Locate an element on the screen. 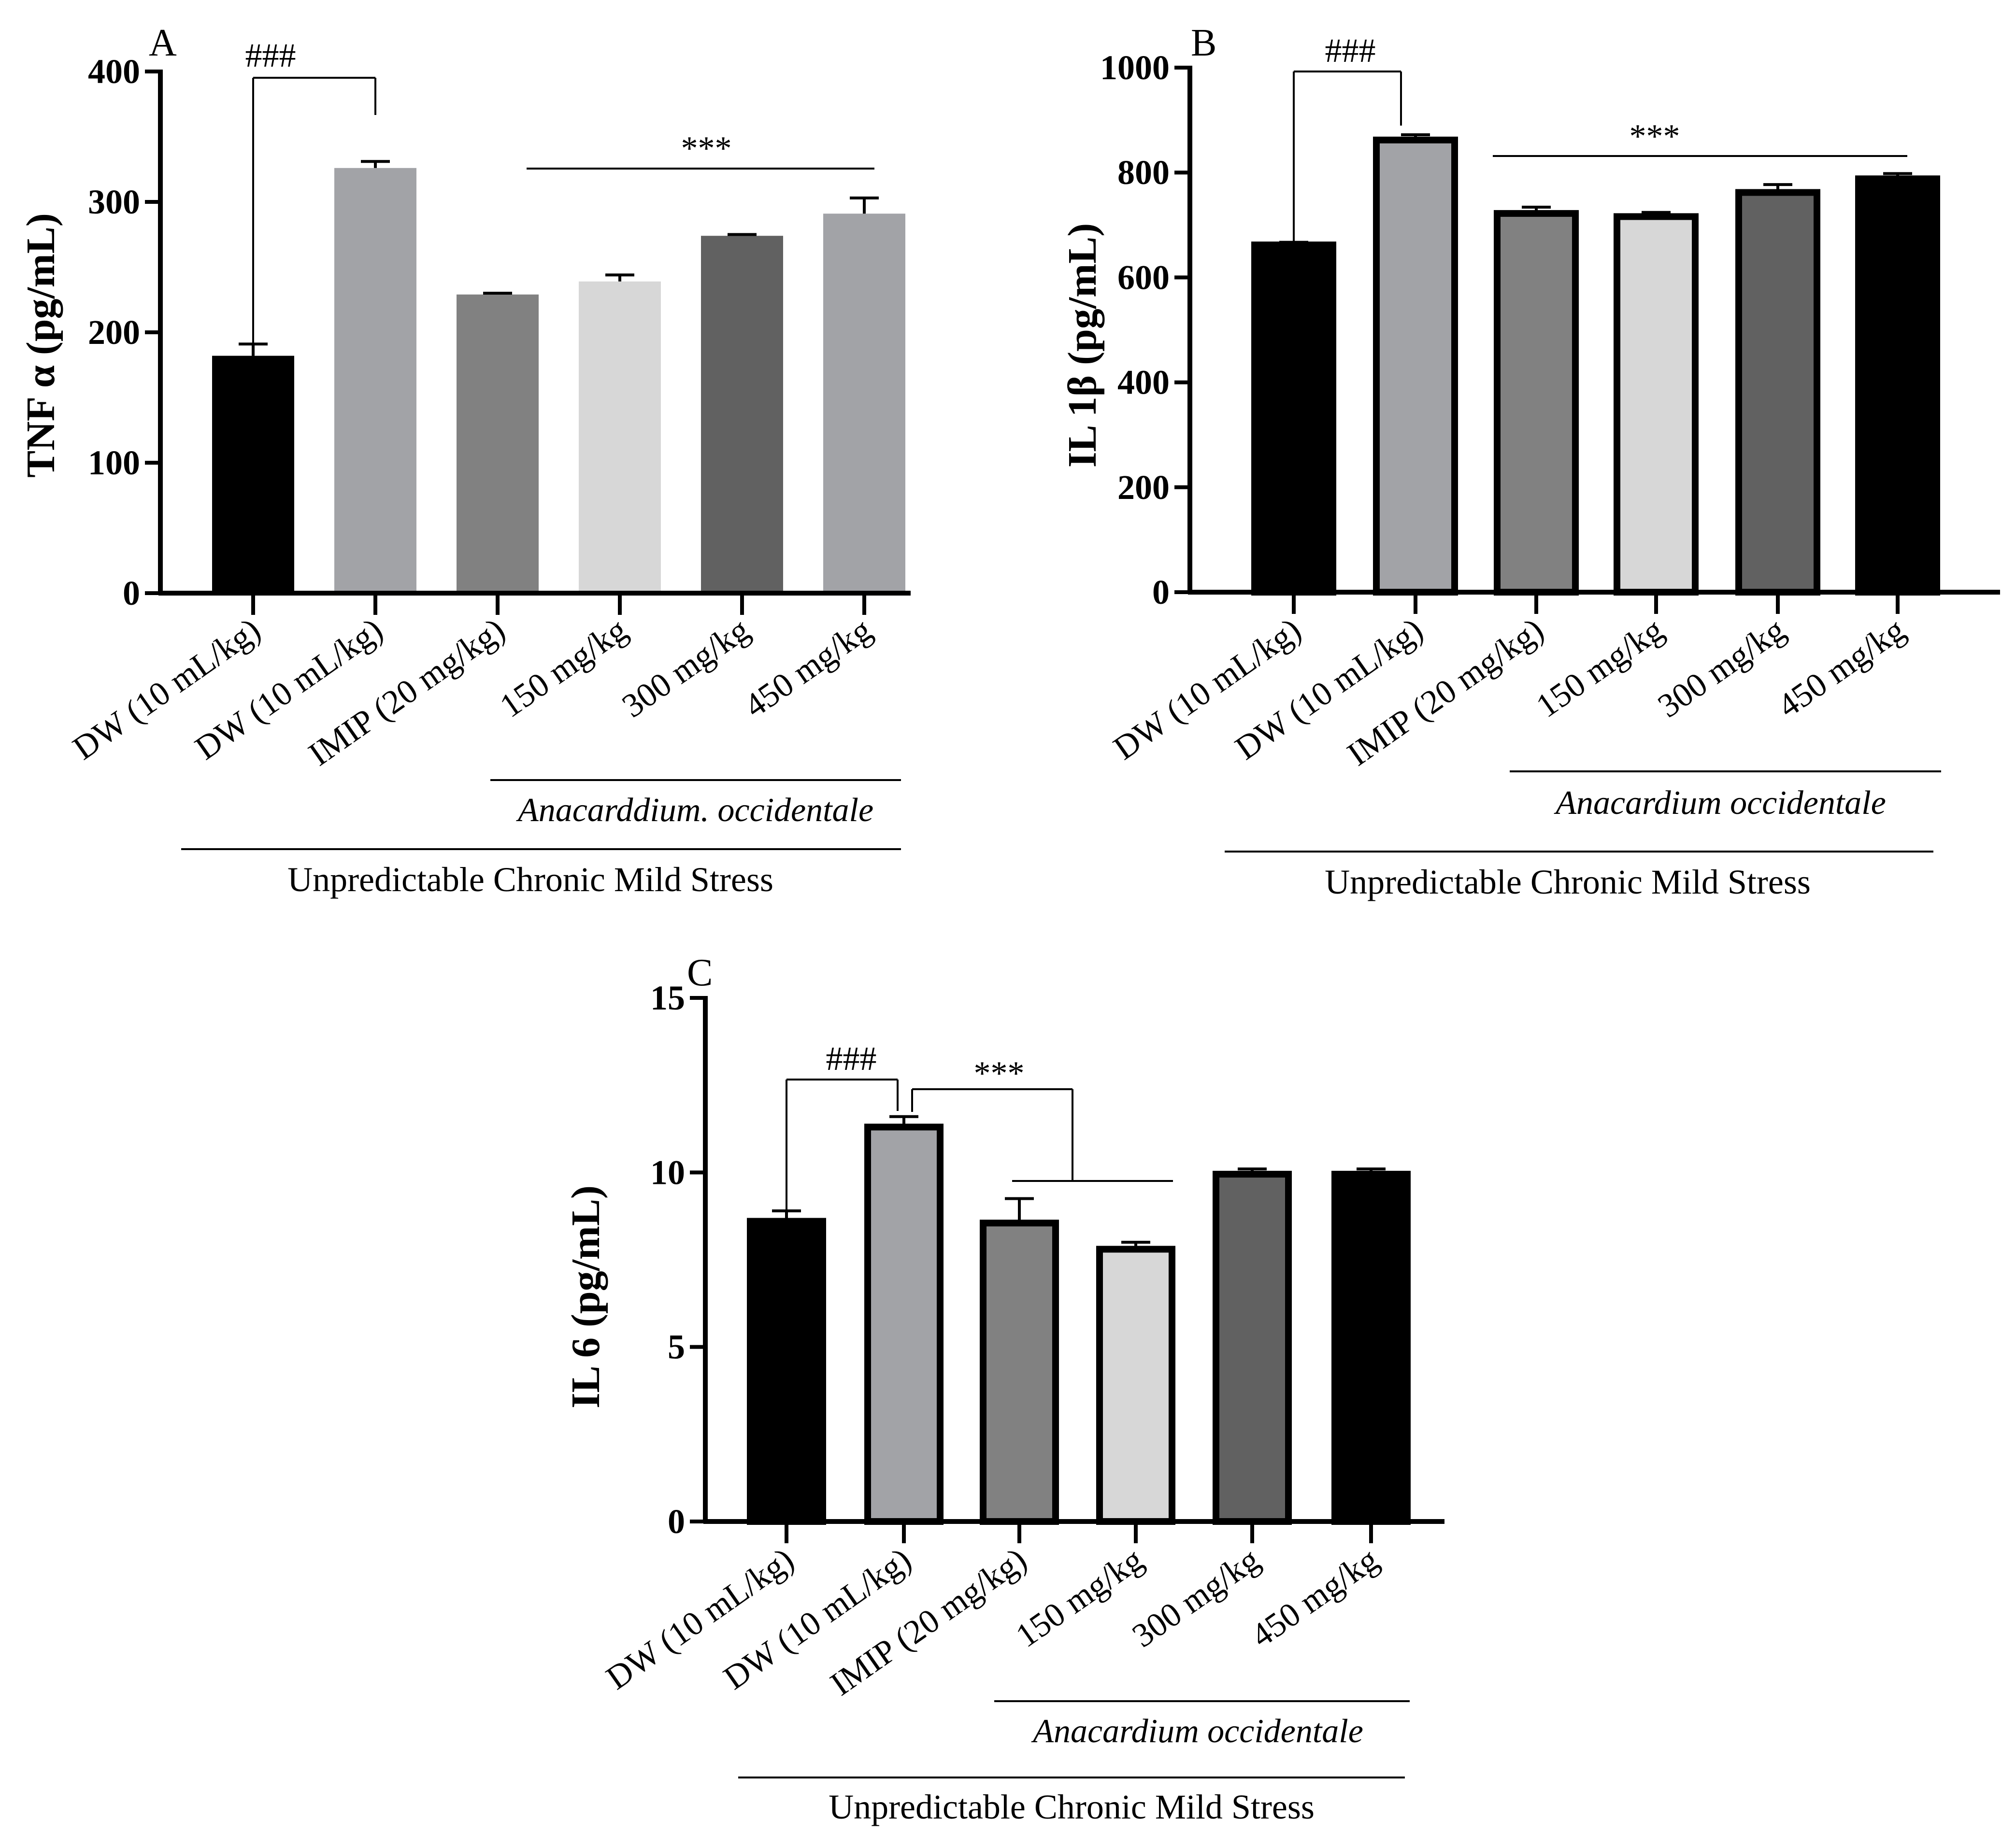 The width and height of the screenshot is (2016, 1834). species-label: Anacarddium. occidentale is located at coordinates (694, 811).